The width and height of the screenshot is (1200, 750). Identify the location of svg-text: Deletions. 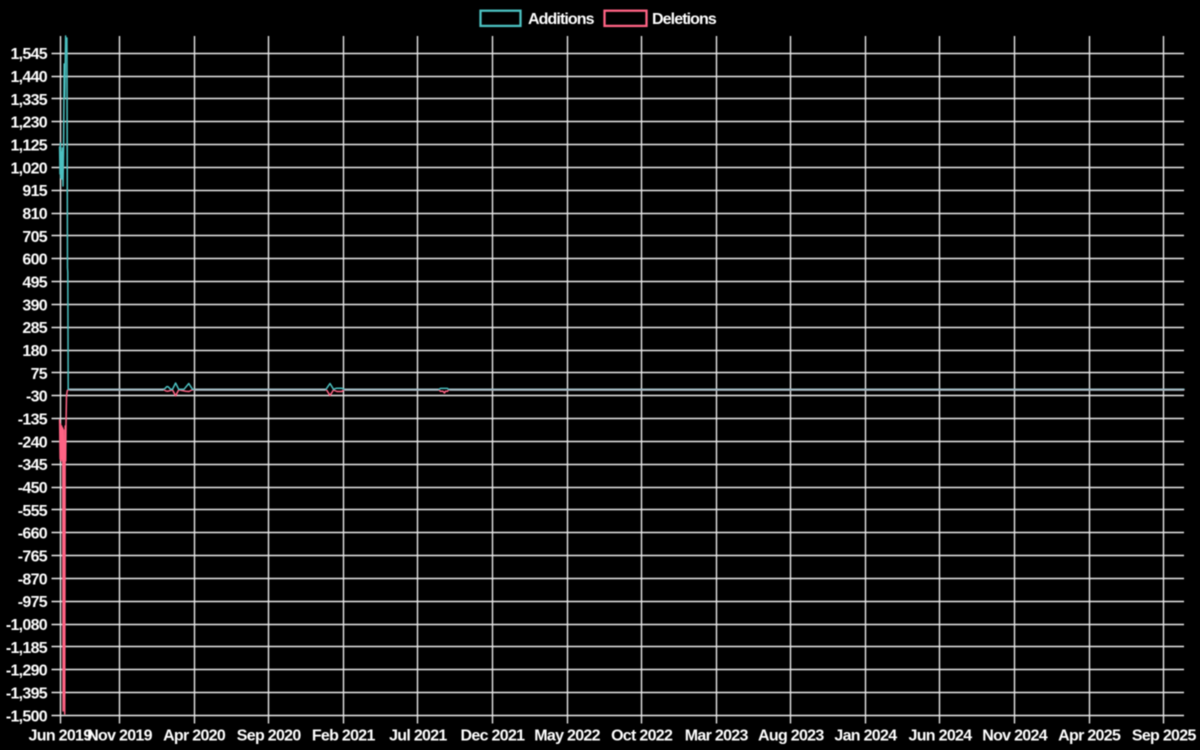
(684, 19).